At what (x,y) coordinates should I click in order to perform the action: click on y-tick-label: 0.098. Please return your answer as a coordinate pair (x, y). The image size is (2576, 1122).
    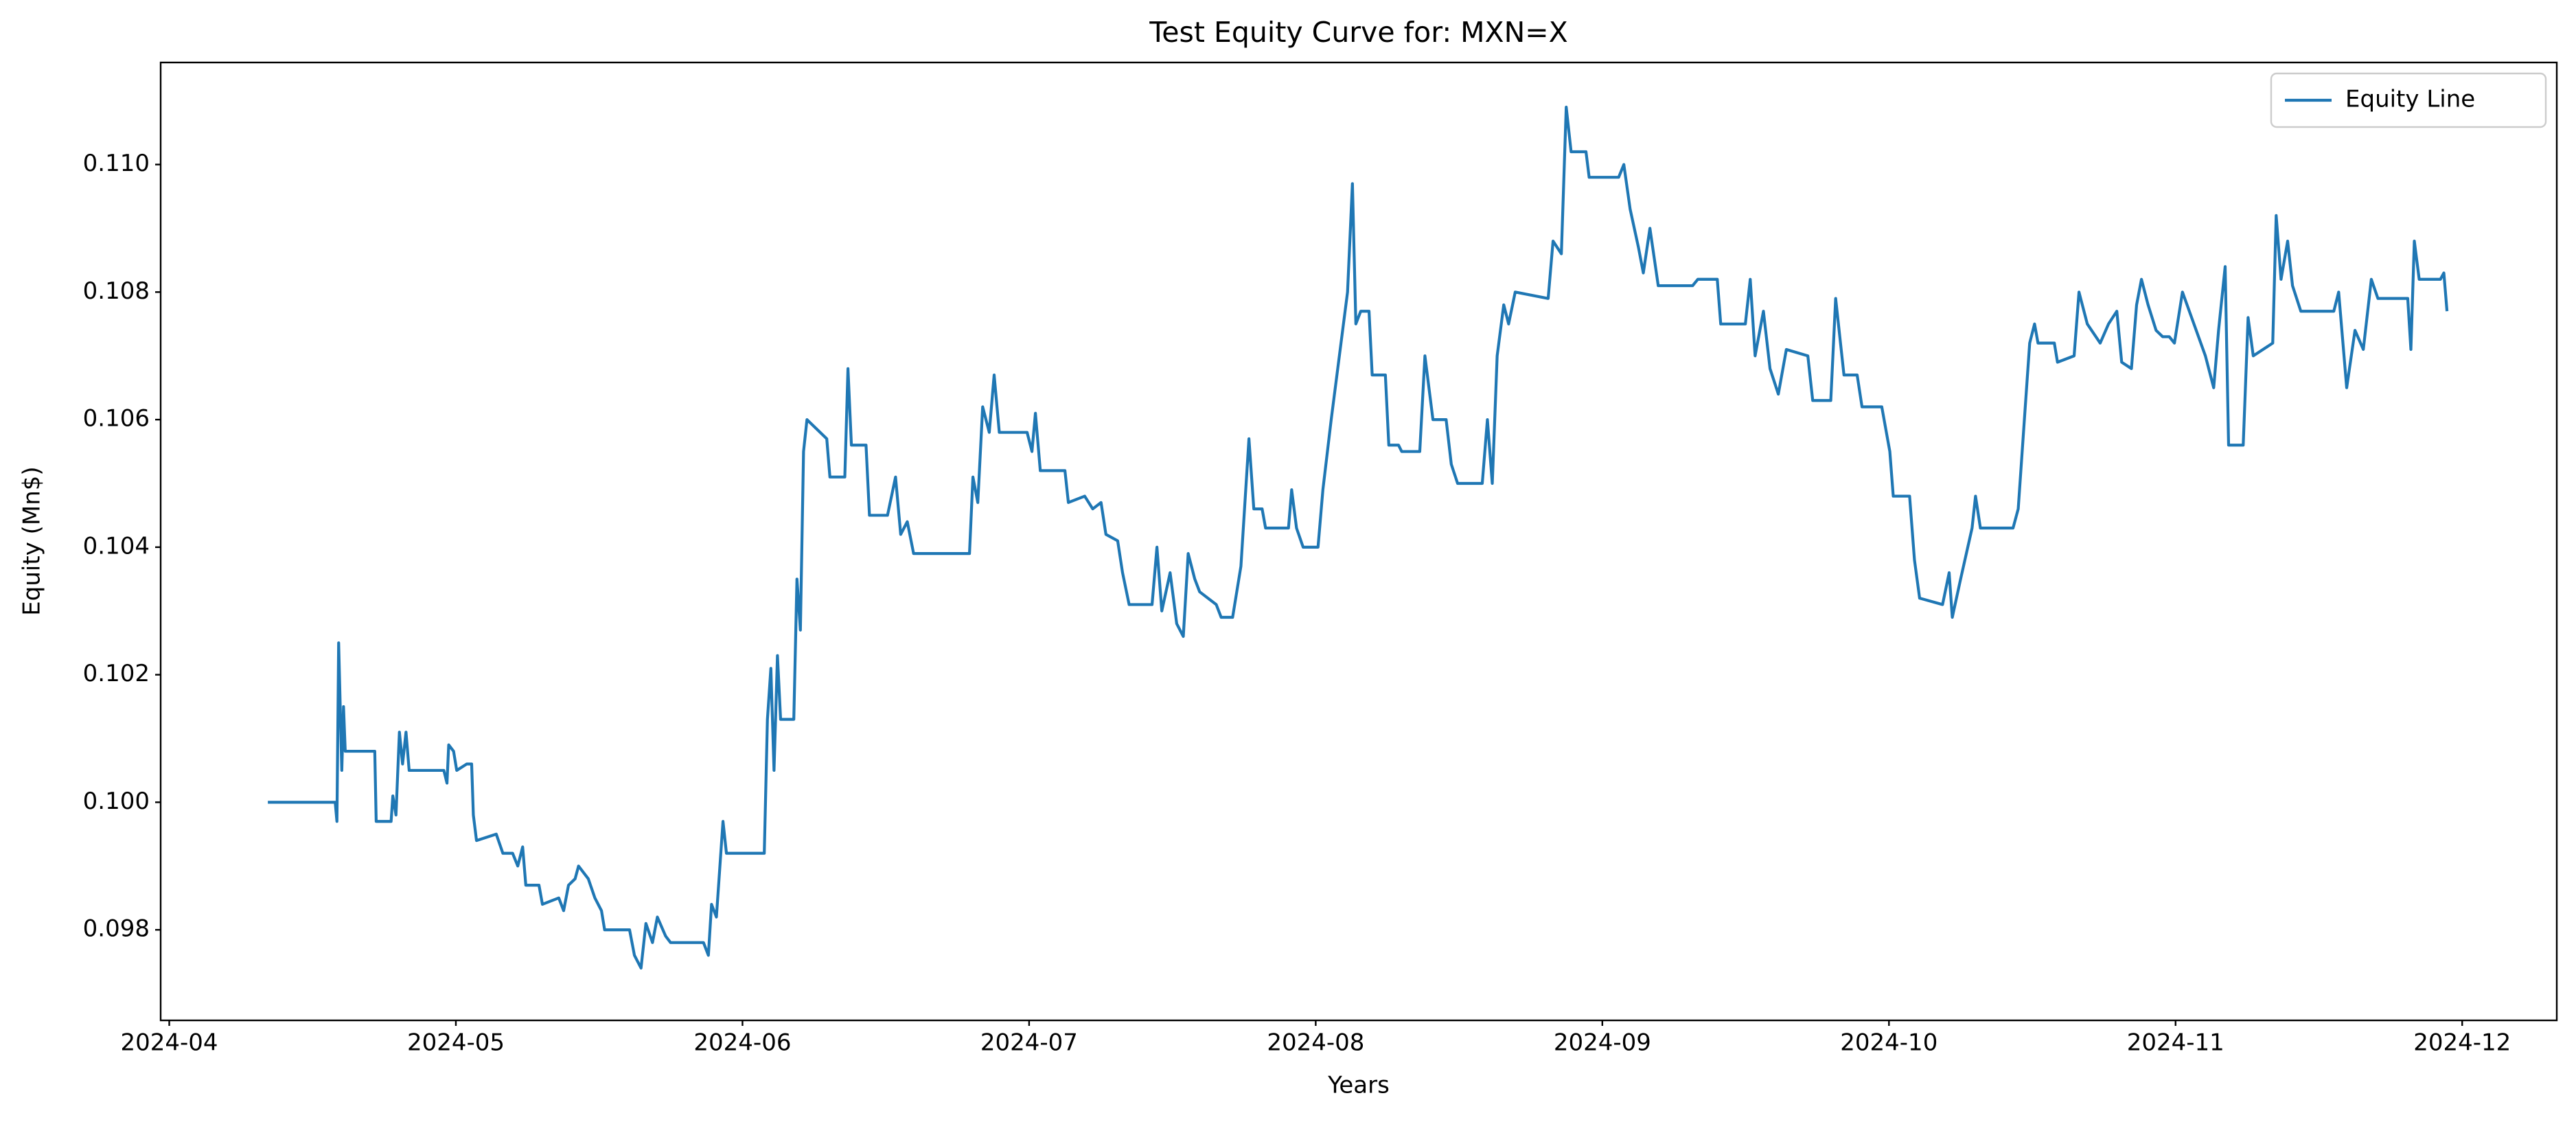
    Looking at the image, I should click on (116, 929).